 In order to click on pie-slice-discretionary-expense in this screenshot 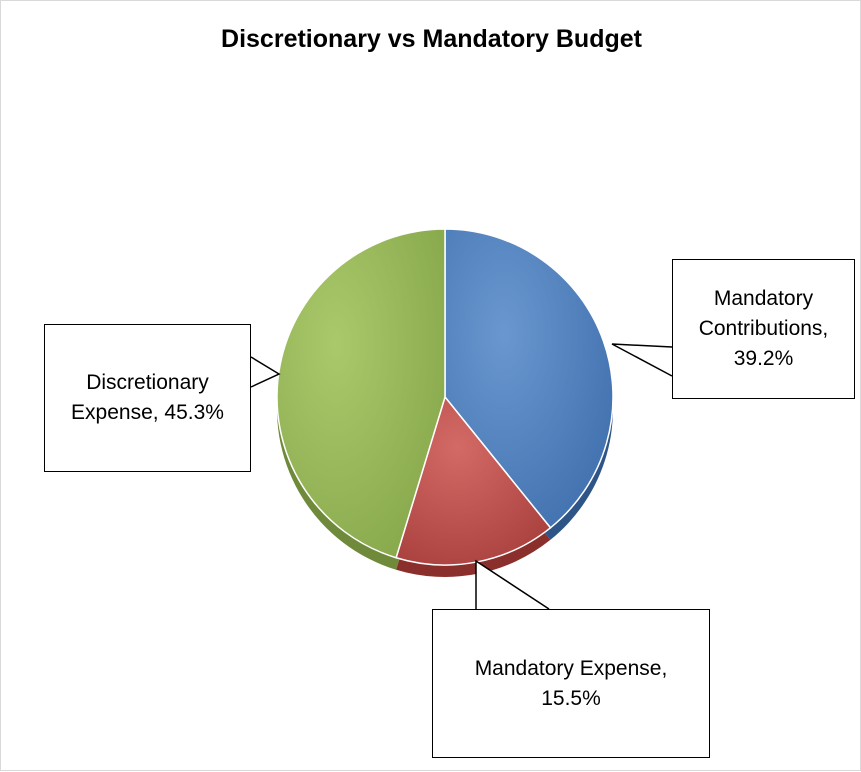, I will do `click(361, 393)`.